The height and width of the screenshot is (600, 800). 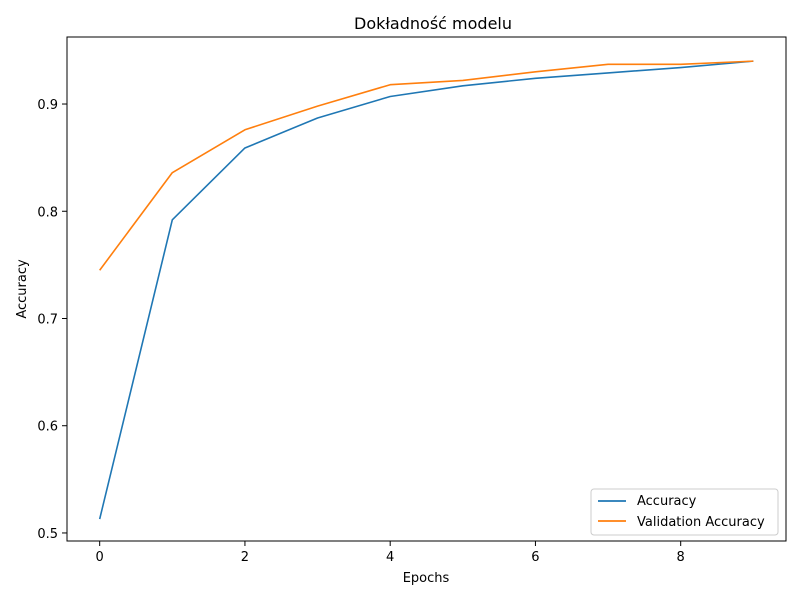 What do you see at coordinates (47, 319) in the screenshot?
I see `y-tick-label: 0.7` at bounding box center [47, 319].